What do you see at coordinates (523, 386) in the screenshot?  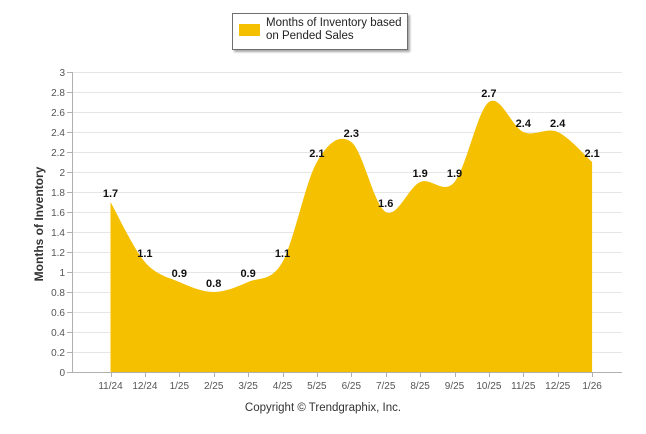 I see `x-tick-label: 11/25` at bounding box center [523, 386].